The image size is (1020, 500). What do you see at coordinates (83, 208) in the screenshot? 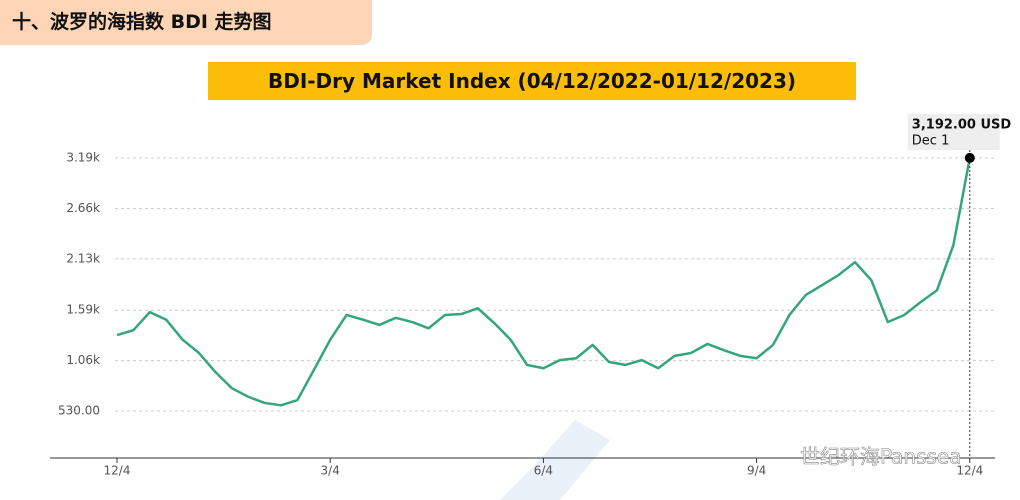
I see `y-tick-label: 2.66k` at bounding box center [83, 208].